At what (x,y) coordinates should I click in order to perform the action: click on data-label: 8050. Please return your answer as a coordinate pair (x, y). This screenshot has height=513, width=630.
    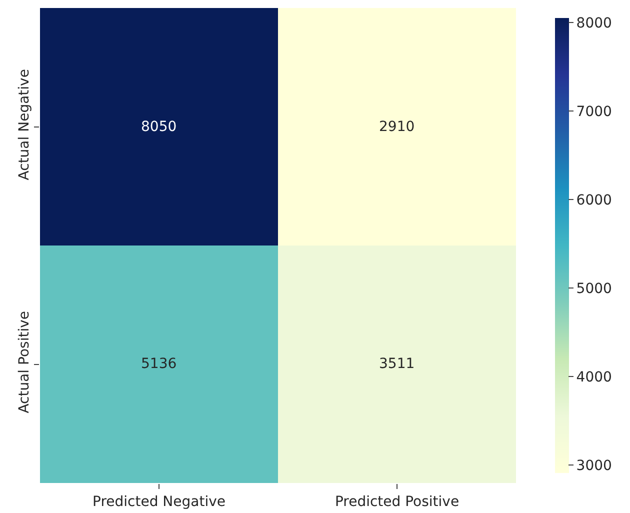
    Looking at the image, I should click on (159, 127).